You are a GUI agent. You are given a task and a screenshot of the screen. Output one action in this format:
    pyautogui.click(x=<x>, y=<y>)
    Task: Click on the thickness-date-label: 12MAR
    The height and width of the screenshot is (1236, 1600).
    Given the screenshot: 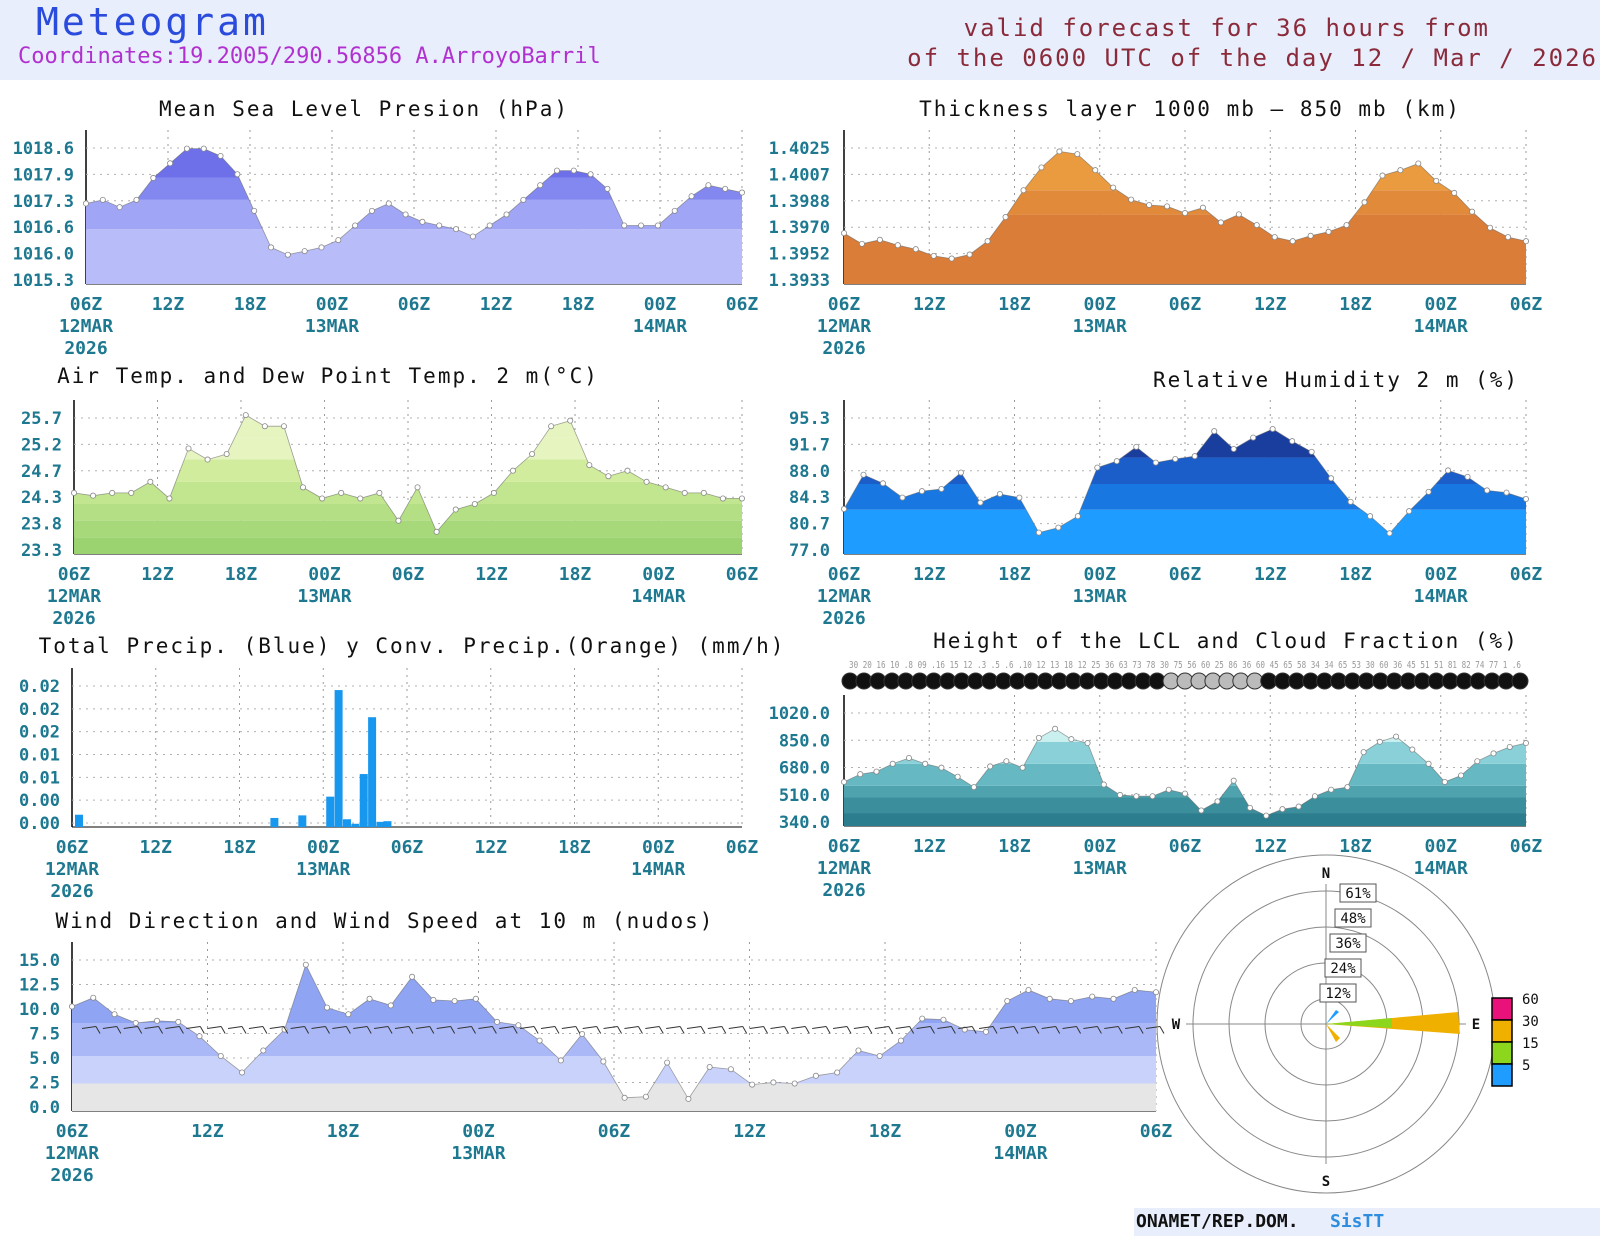 What is the action you would take?
    pyautogui.click(x=844, y=326)
    